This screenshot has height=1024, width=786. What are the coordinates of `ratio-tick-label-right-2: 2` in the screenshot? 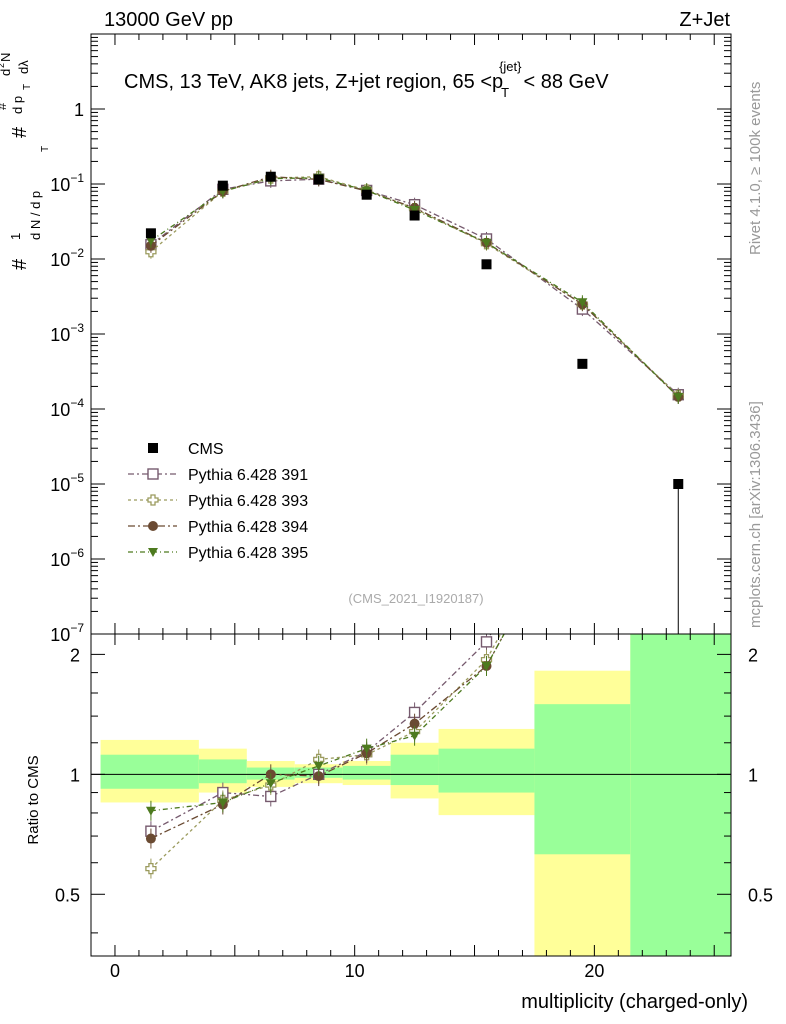 It's located at (753, 655).